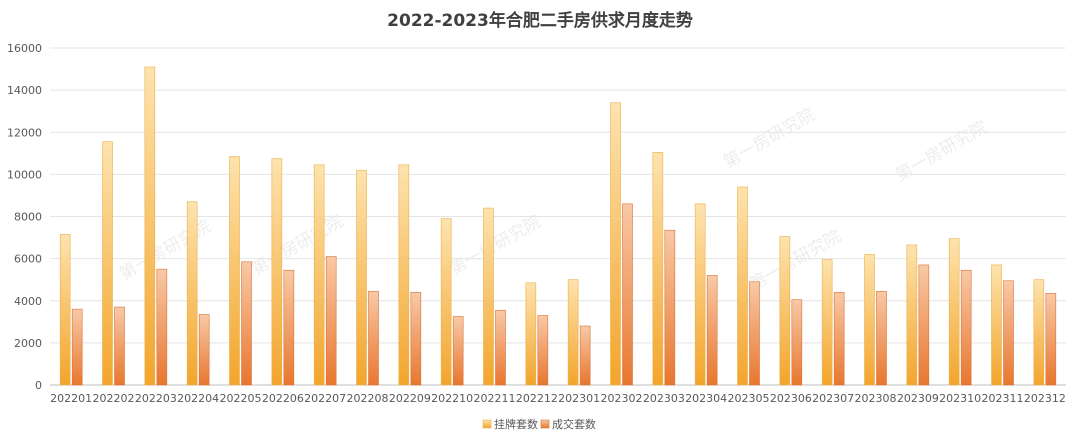  I want to click on x-tick-label: 202210, so click(452, 398).